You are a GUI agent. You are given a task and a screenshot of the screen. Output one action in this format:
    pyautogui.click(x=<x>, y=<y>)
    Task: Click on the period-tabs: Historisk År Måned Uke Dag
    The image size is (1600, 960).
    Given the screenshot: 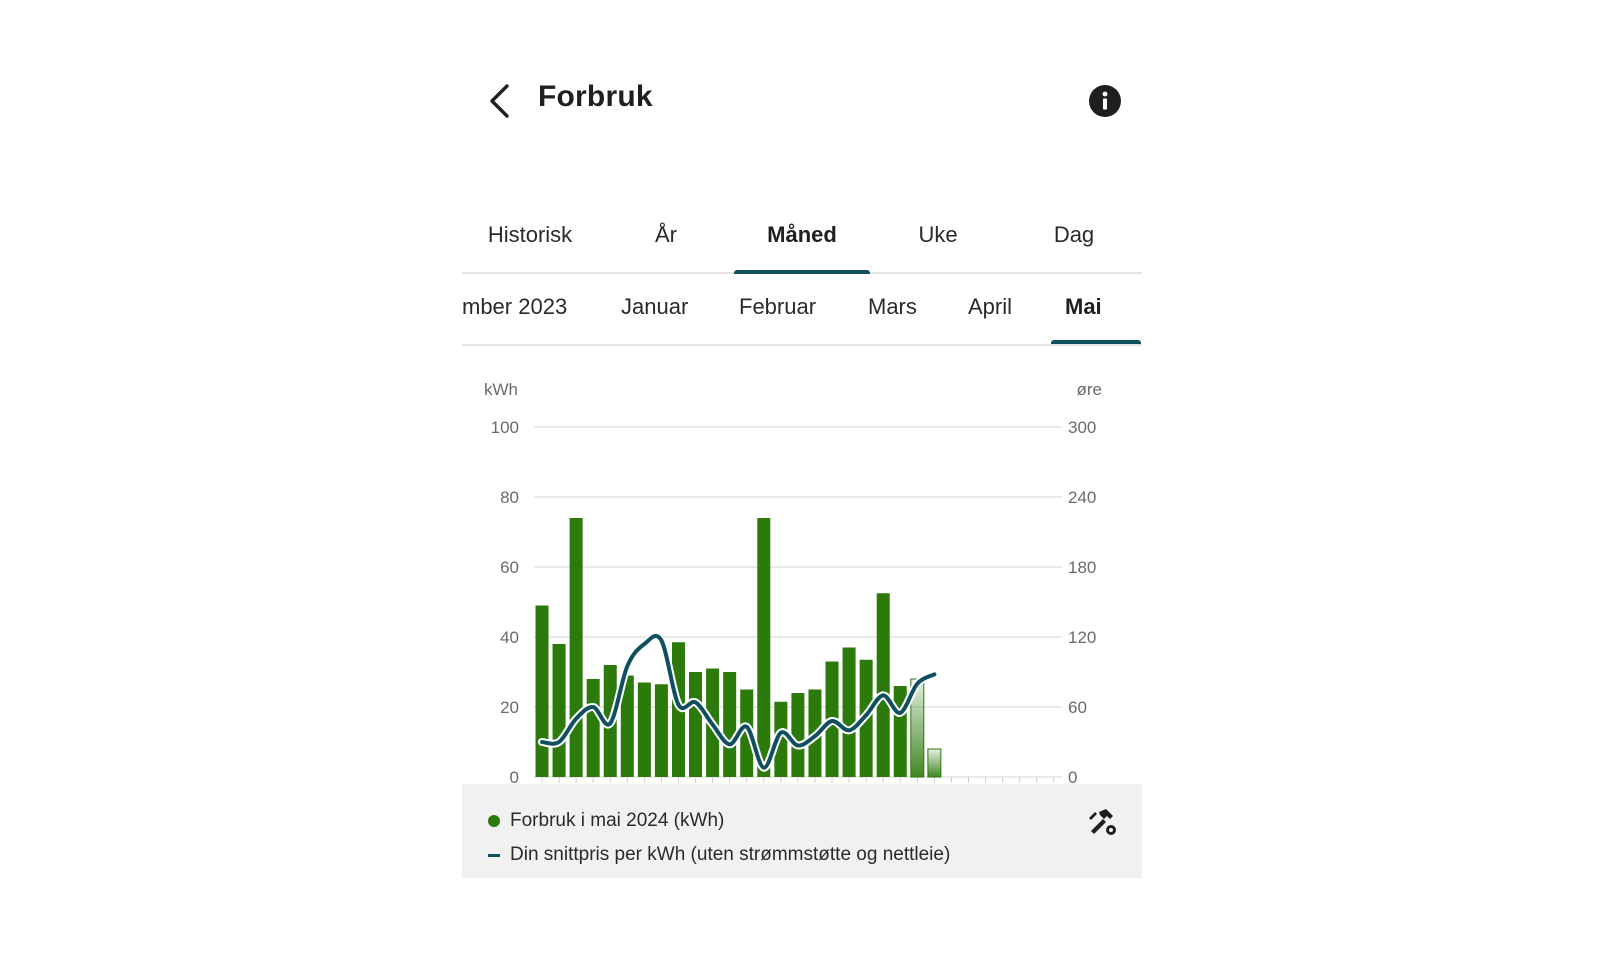 What is the action you would take?
    pyautogui.click(x=802, y=237)
    